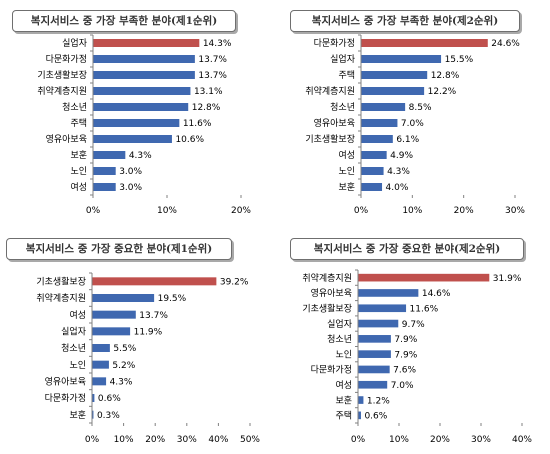 The image size is (550, 454). Describe the element at coordinates (378, 401) in the screenshot. I see `data-label: 1.2%` at that location.